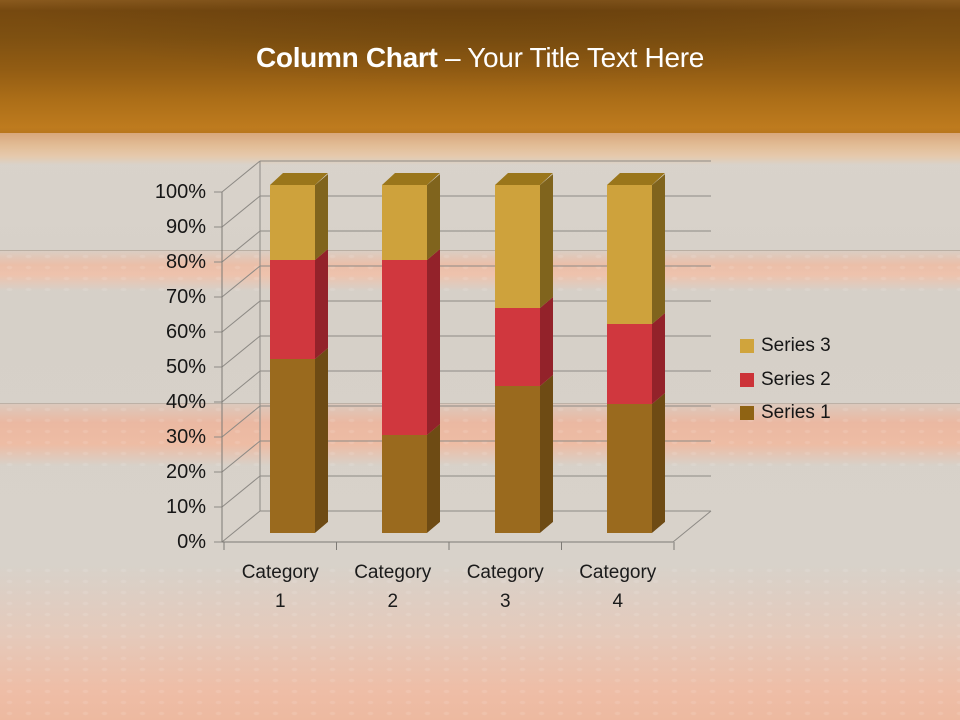 This screenshot has height=720, width=960. What do you see at coordinates (505, 587) in the screenshot?
I see `x-axis-category-label: Category 3` at bounding box center [505, 587].